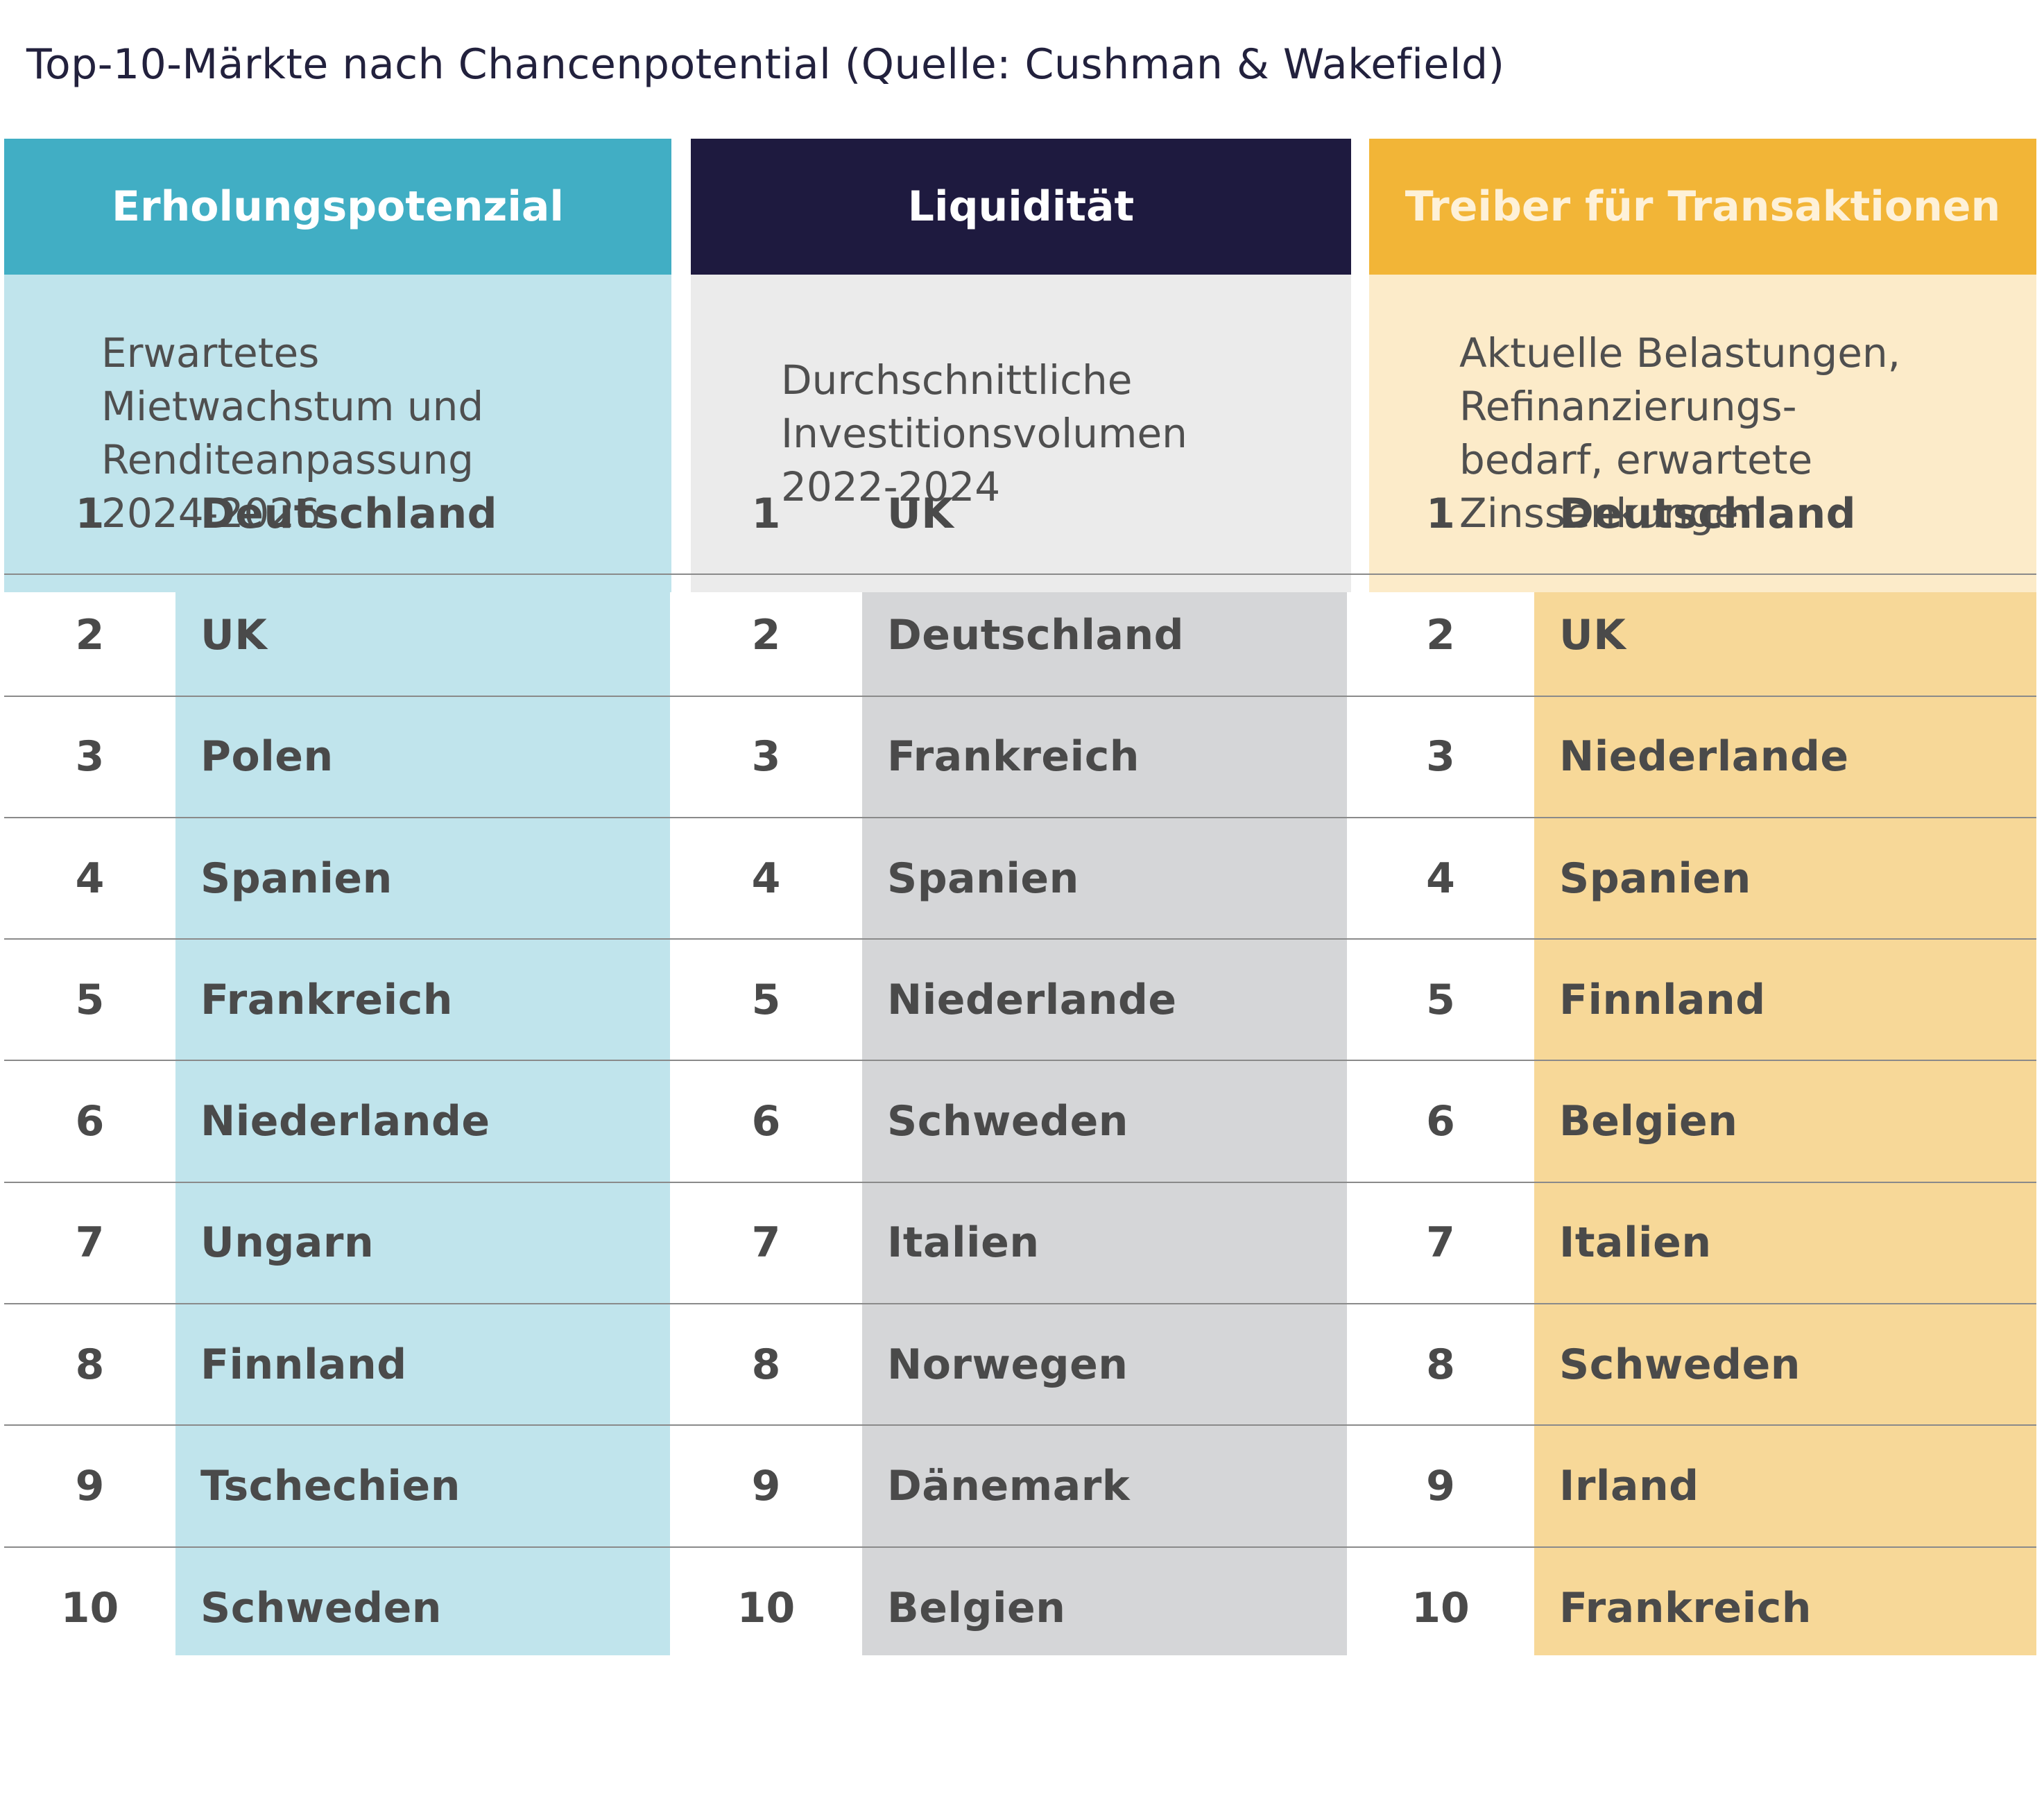 Image resolution: width=2044 pixels, height=1794 pixels. I want to click on table-row: 3 Frankreich, so click(1009, 757).